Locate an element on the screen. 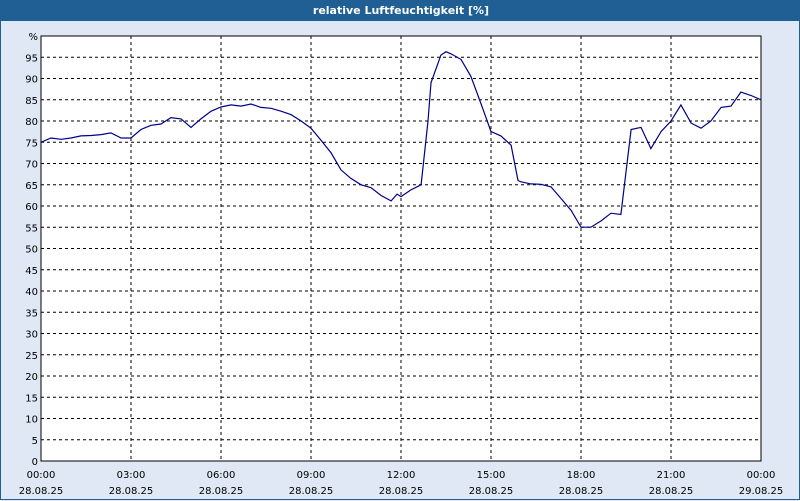  y-tick-label: 80 is located at coordinates (31, 122).